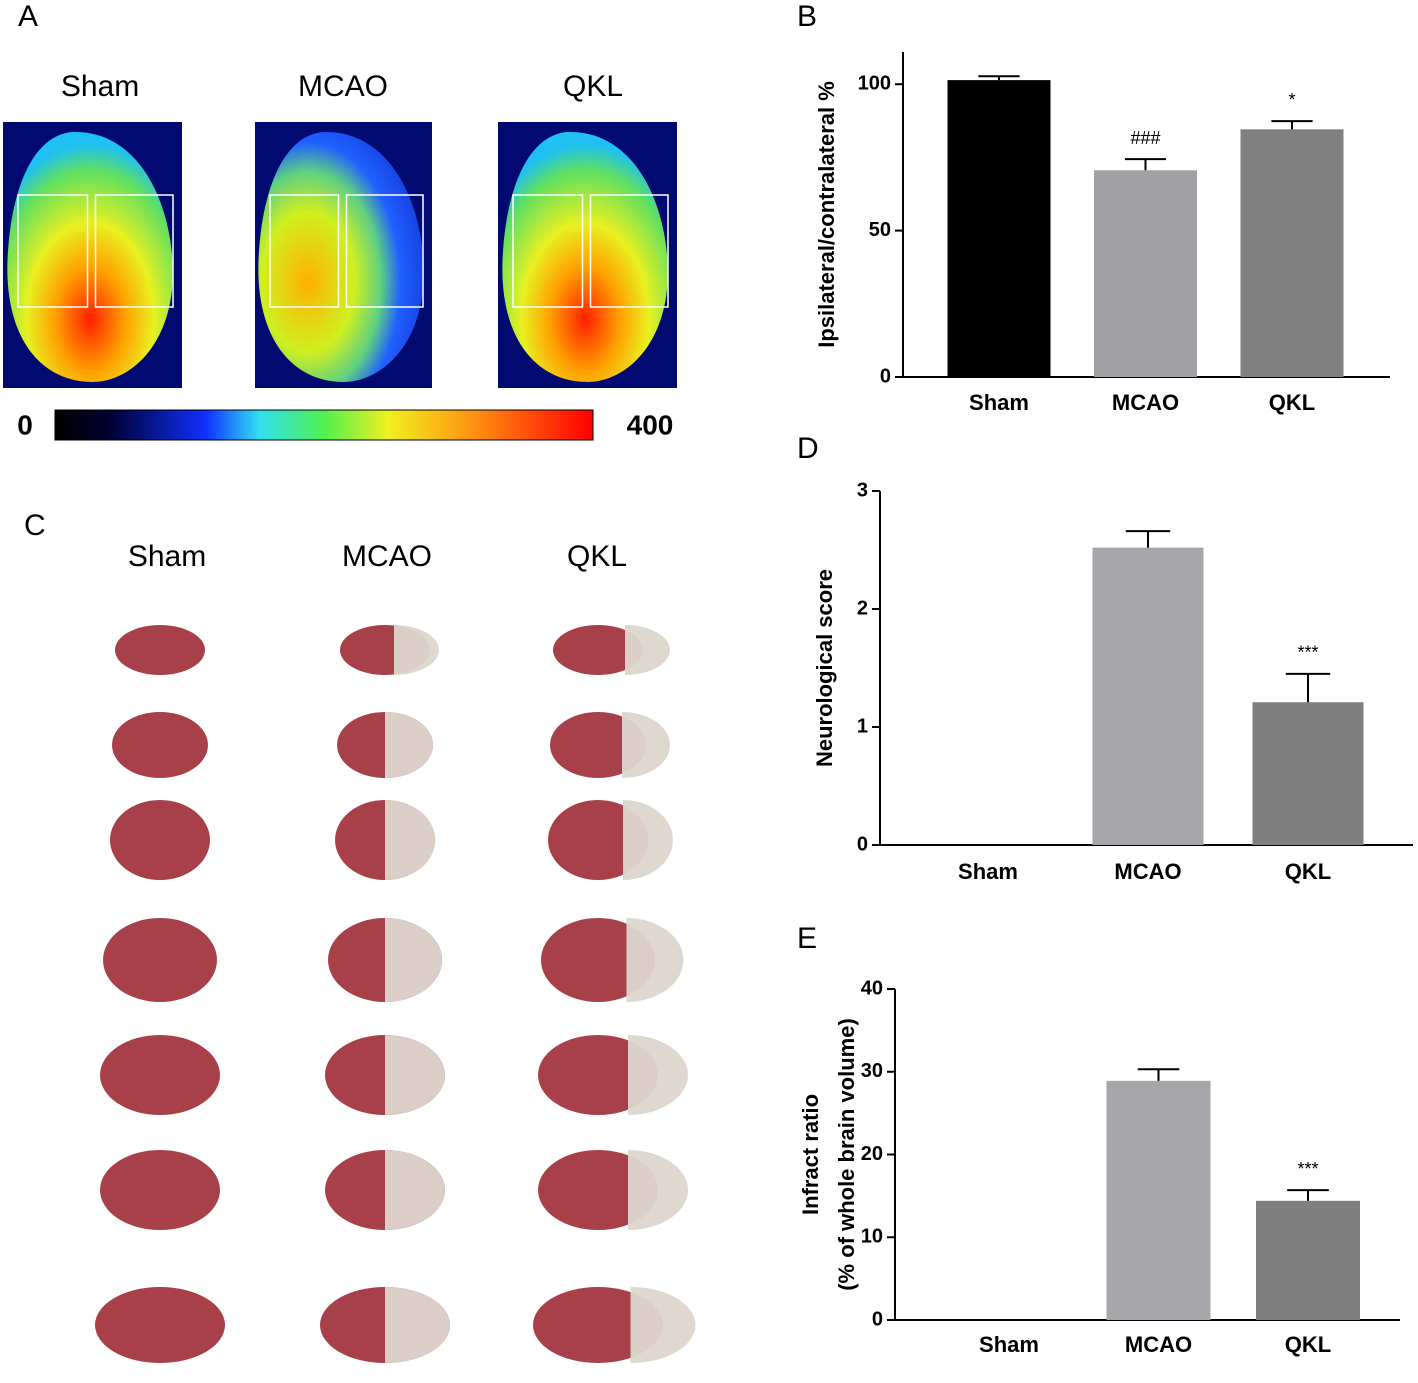 This screenshot has height=1383, width=1418. Describe the element at coordinates (872, 988) in the screenshot. I see `y-tick-label: 40` at that location.